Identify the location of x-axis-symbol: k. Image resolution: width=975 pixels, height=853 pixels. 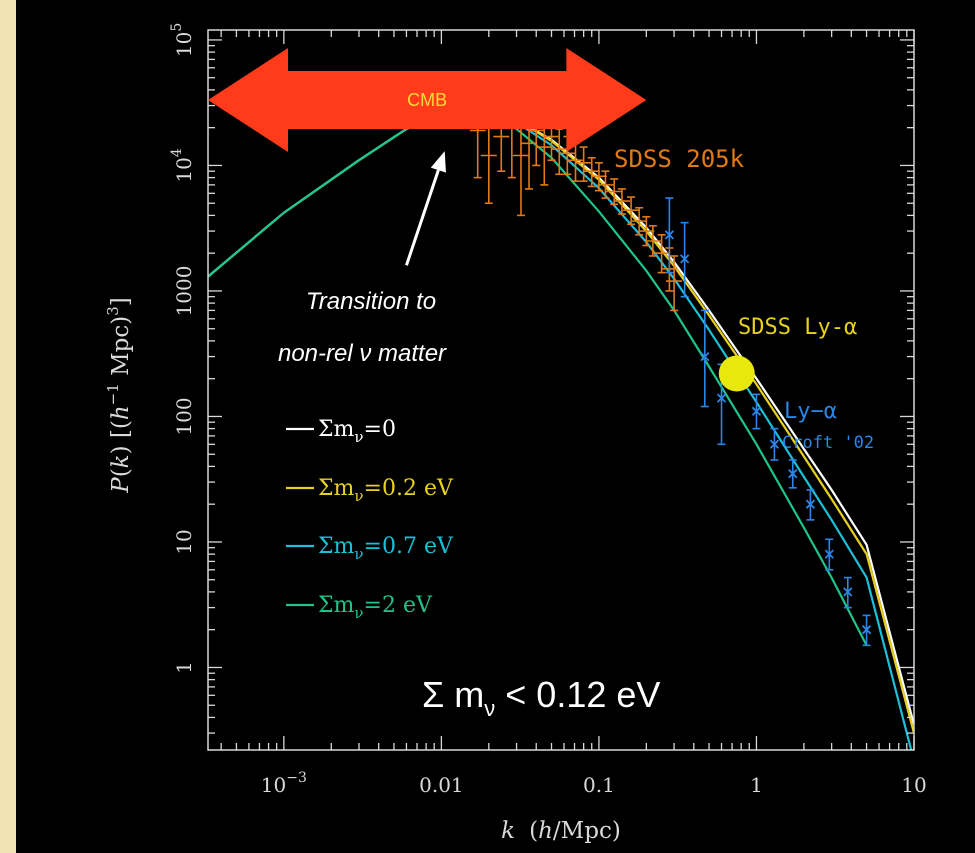
(508, 831).